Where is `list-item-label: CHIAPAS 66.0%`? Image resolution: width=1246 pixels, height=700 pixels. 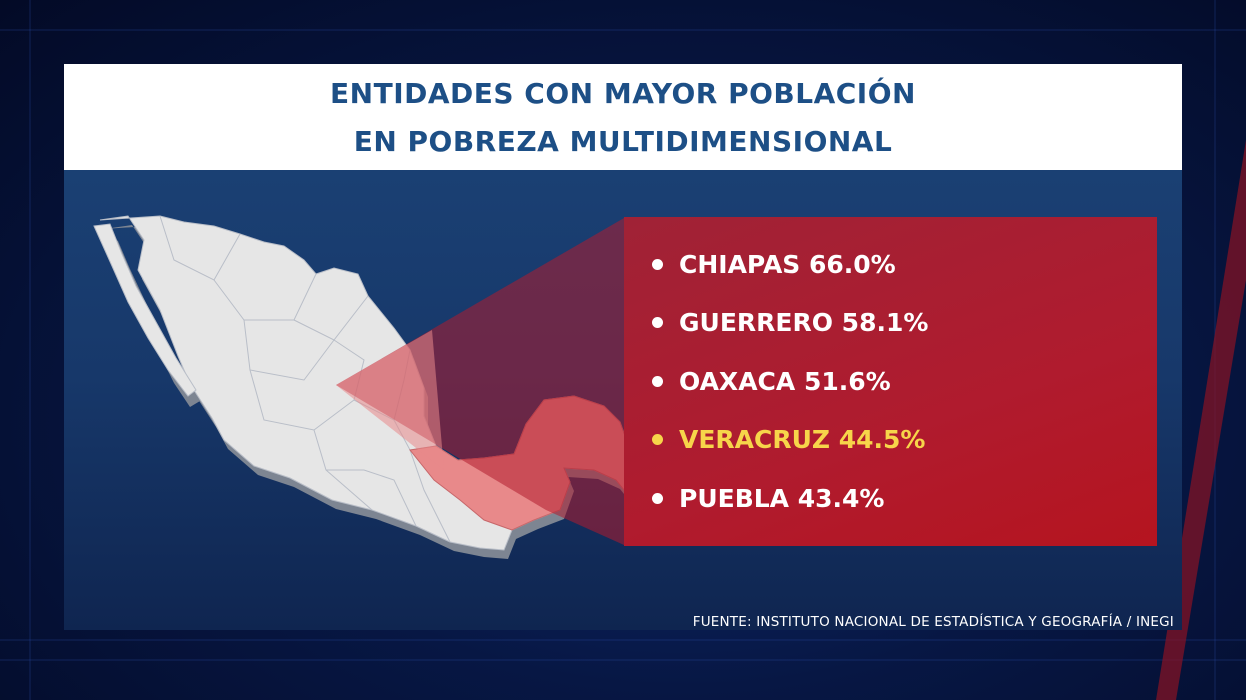 list-item-label: CHIAPAS 66.0% is located at coordinates (787, 264).